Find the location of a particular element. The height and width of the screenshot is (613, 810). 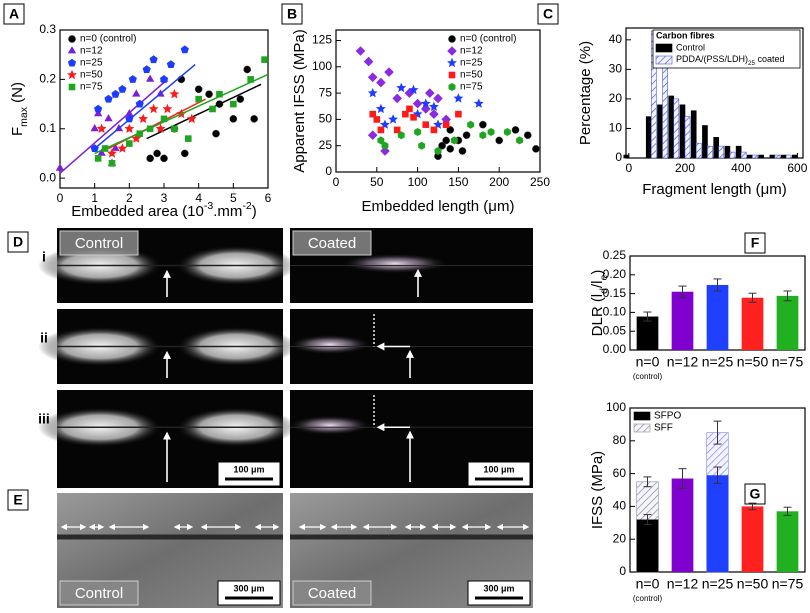

legend-label: n=25 is located at coordinates (471, 63).